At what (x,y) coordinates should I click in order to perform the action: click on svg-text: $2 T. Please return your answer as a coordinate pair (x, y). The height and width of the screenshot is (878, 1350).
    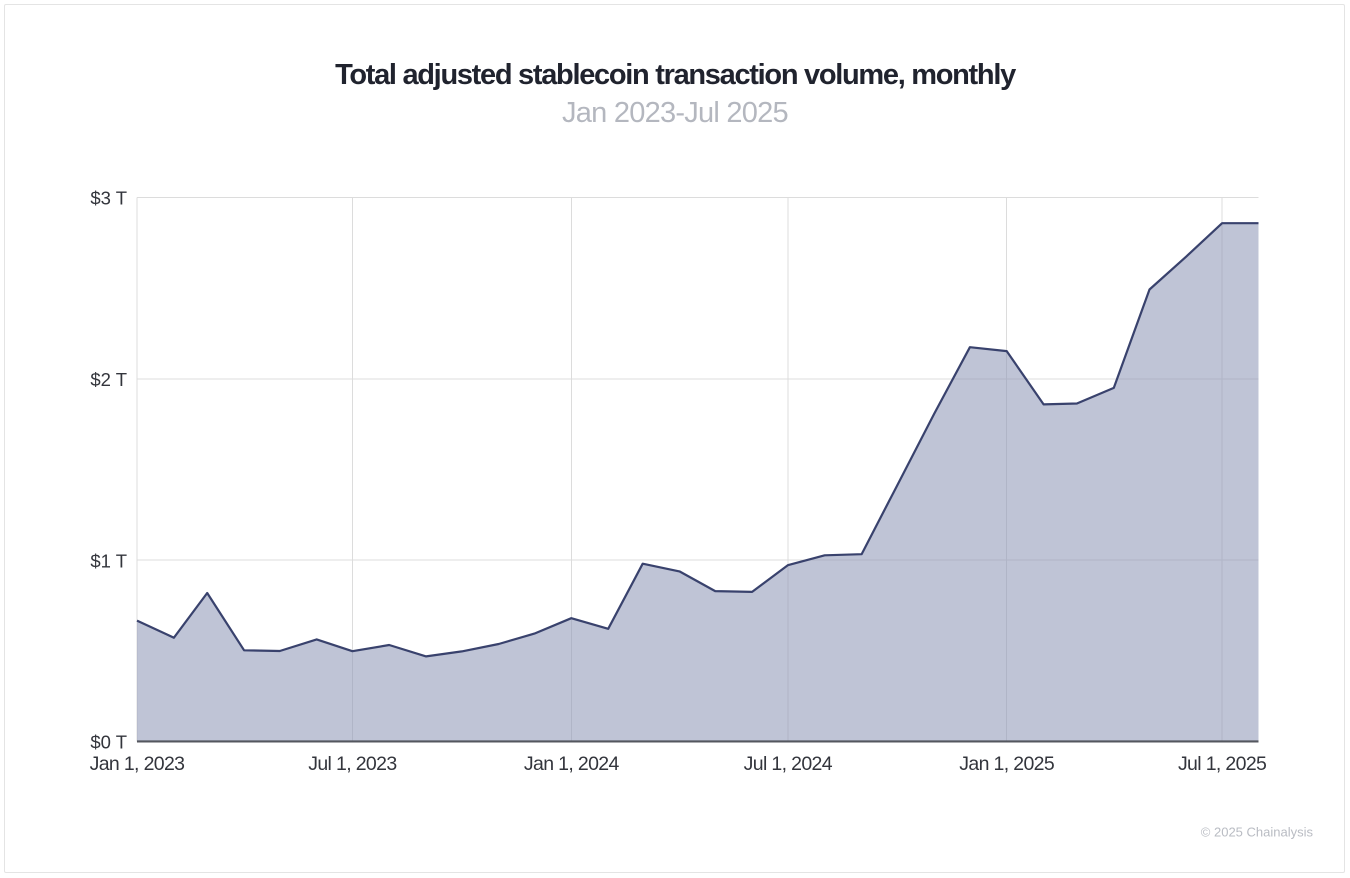
    Looking at the image, I should click on (108, 379).